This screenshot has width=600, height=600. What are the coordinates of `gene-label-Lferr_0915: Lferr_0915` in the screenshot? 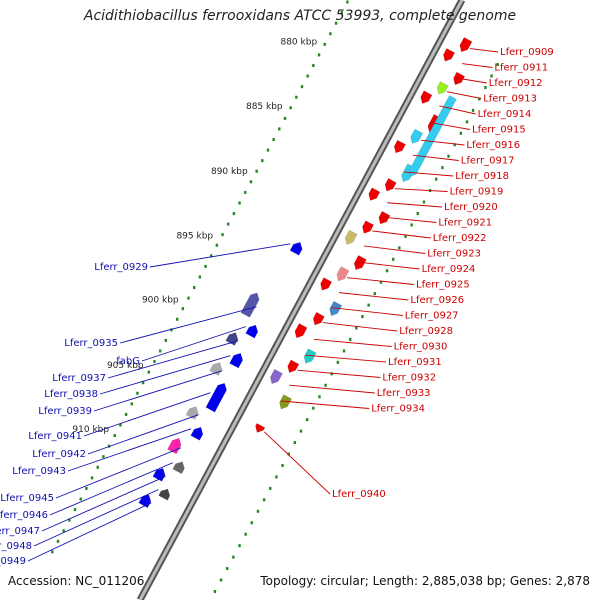 It's located at (499, 130).